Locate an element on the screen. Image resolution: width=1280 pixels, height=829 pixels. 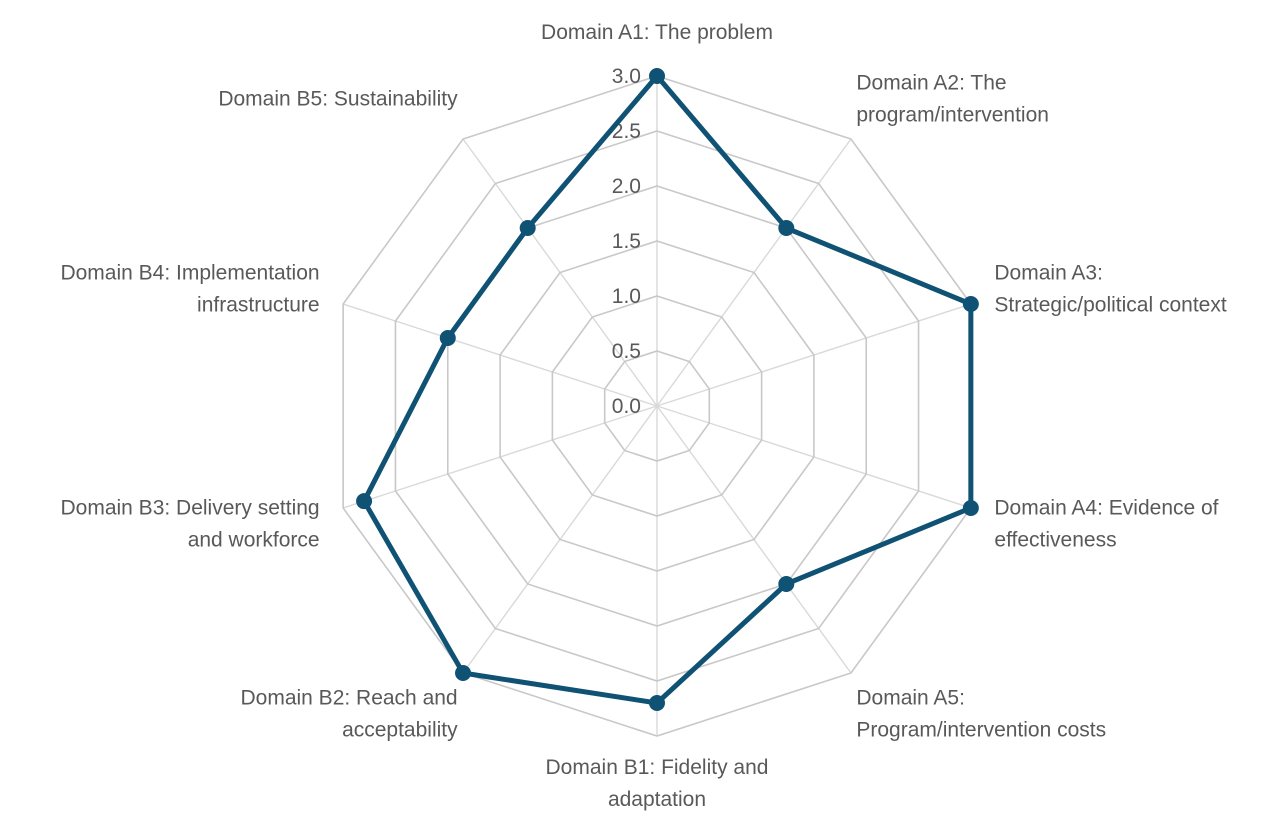
category-label: Domain B3: Delivery setting and workforce is located at coordinates (189, 523).